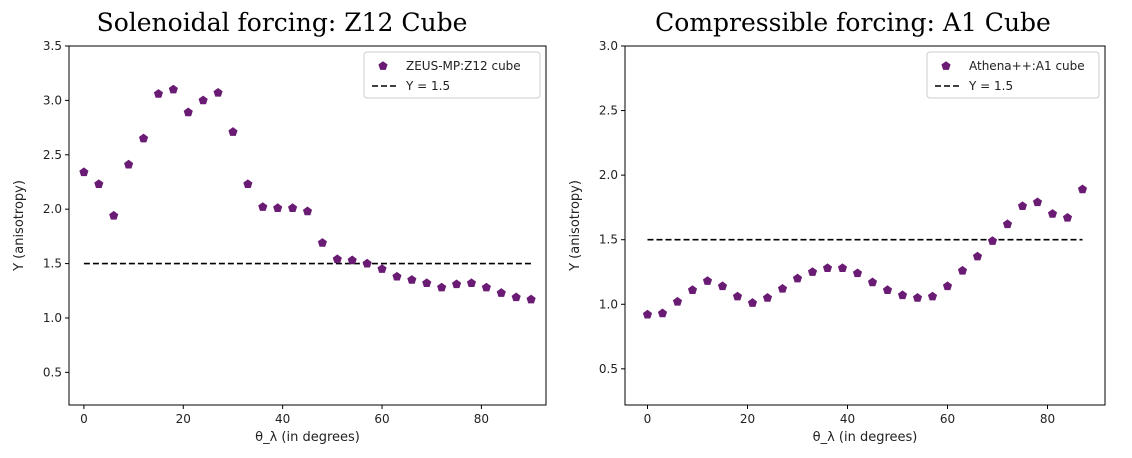  Describe the element at coordinates (282, 22) in the screenshot. I see `chart-title: Solenoidal forcing: Z12 Cube` at that location.